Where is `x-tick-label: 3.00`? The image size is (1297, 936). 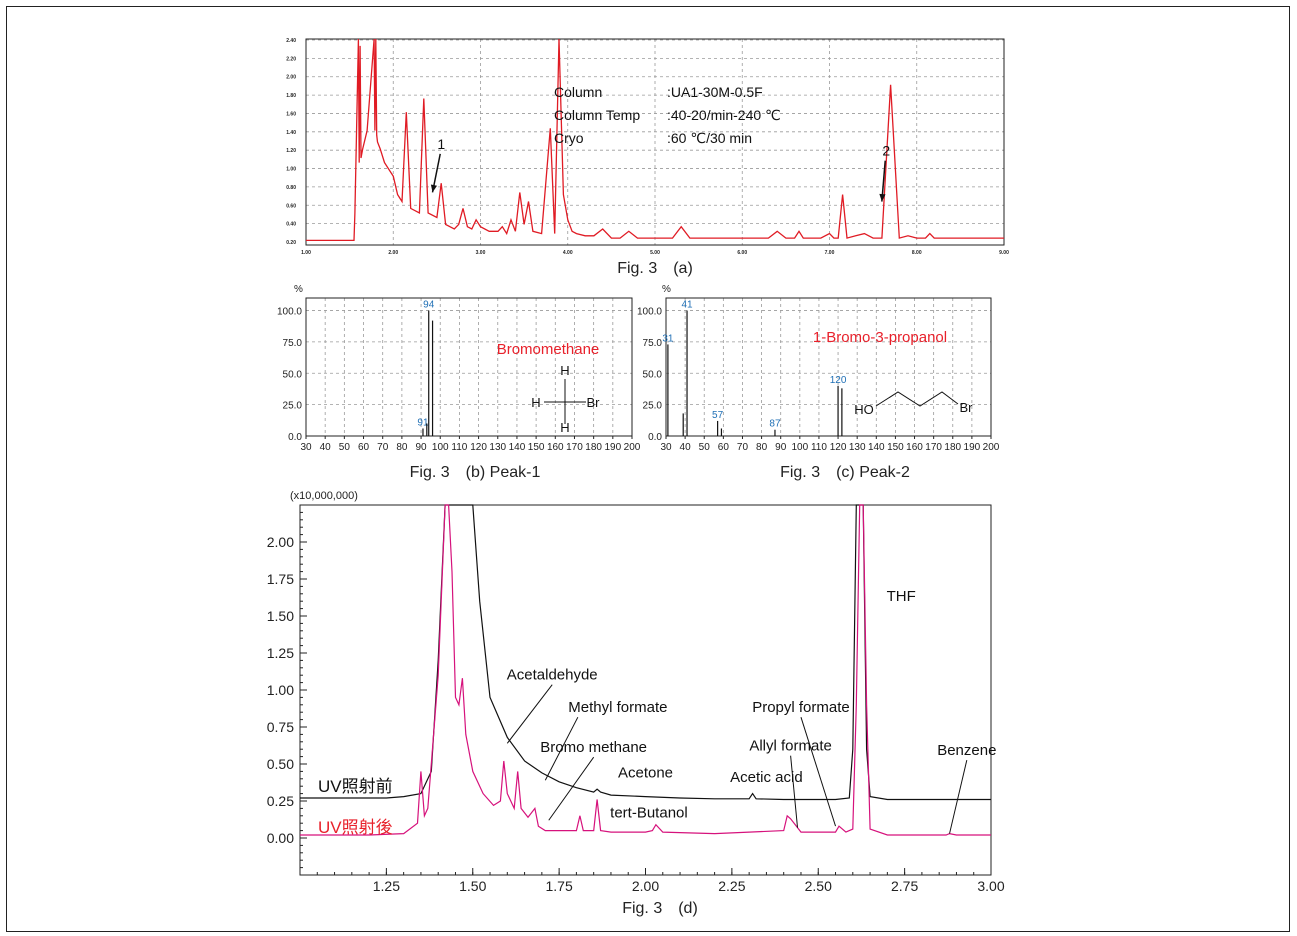
x-tick-label: 3.00 is located at coordinates (990, 886).